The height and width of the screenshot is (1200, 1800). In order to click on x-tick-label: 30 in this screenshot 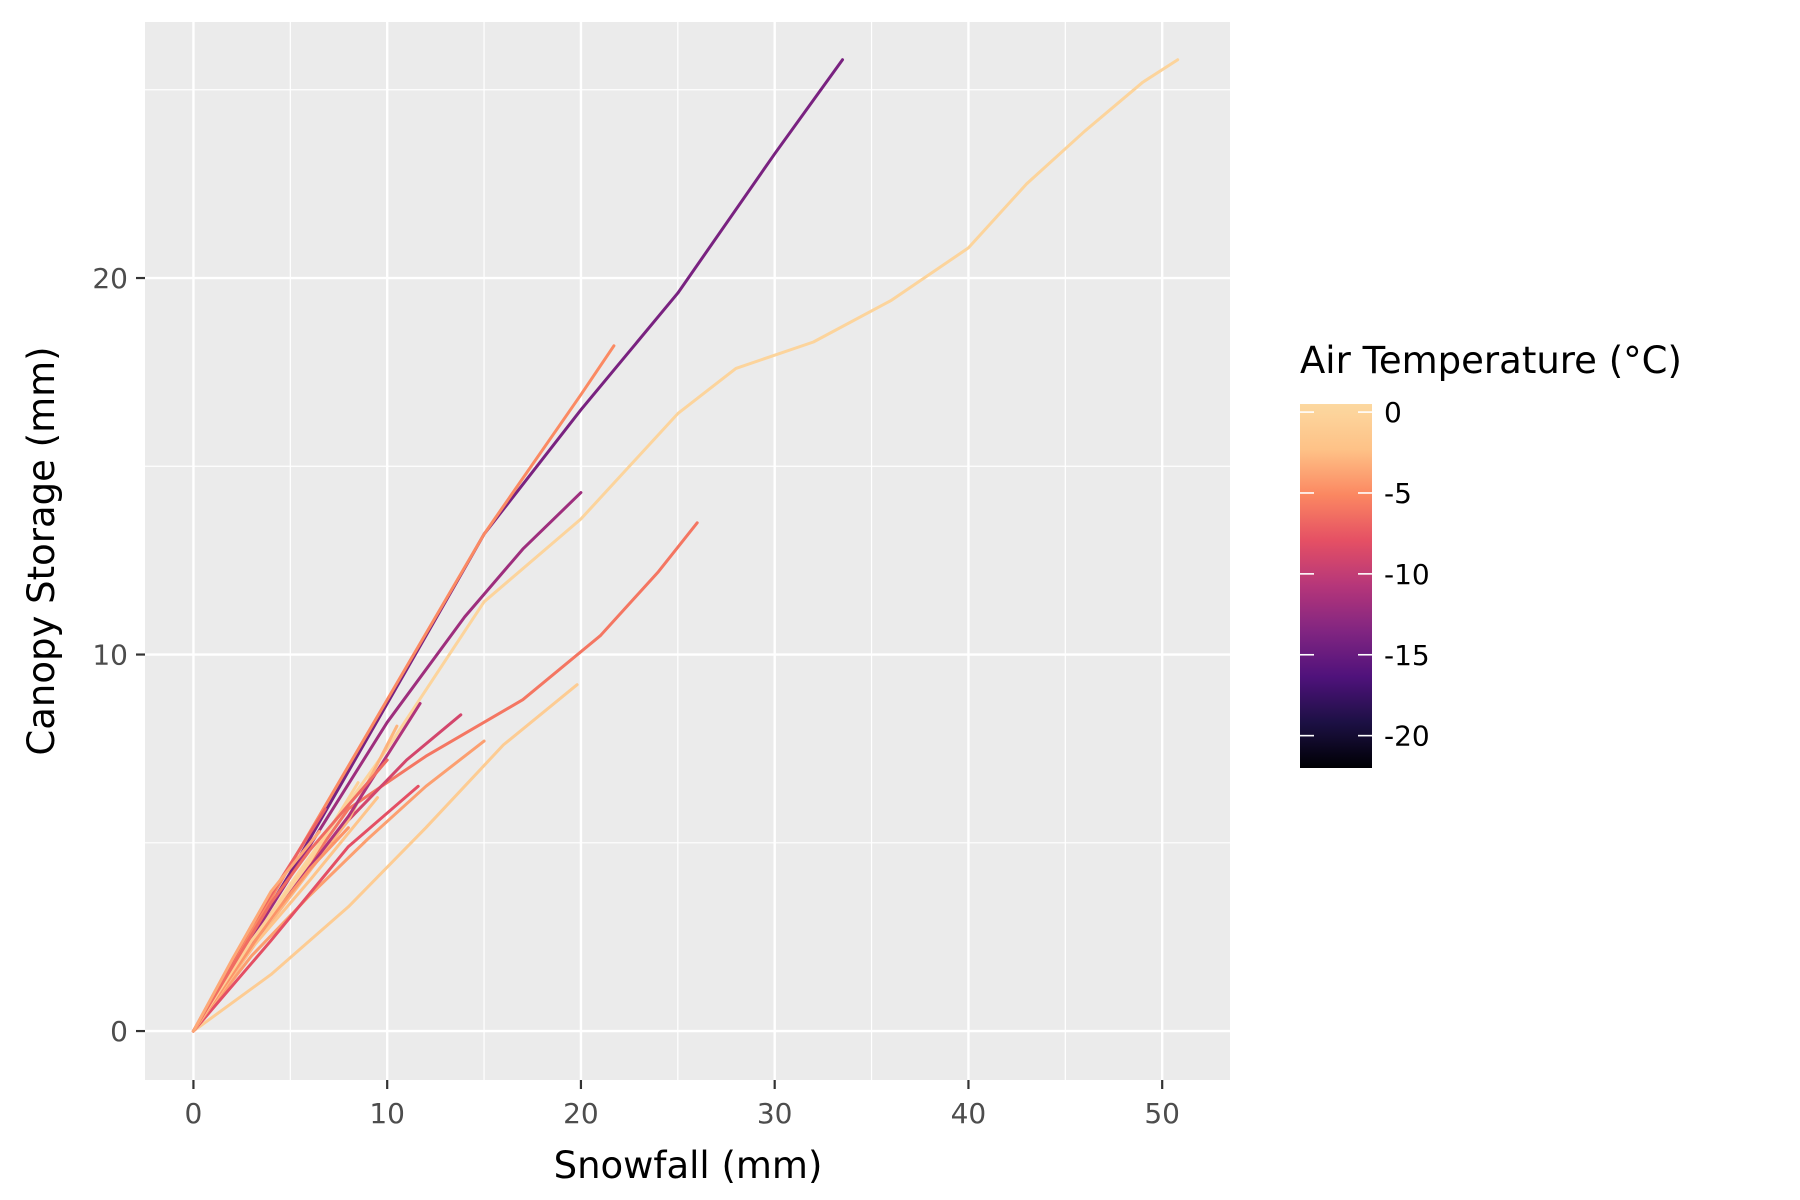, I will do `click(775, 1113)`.